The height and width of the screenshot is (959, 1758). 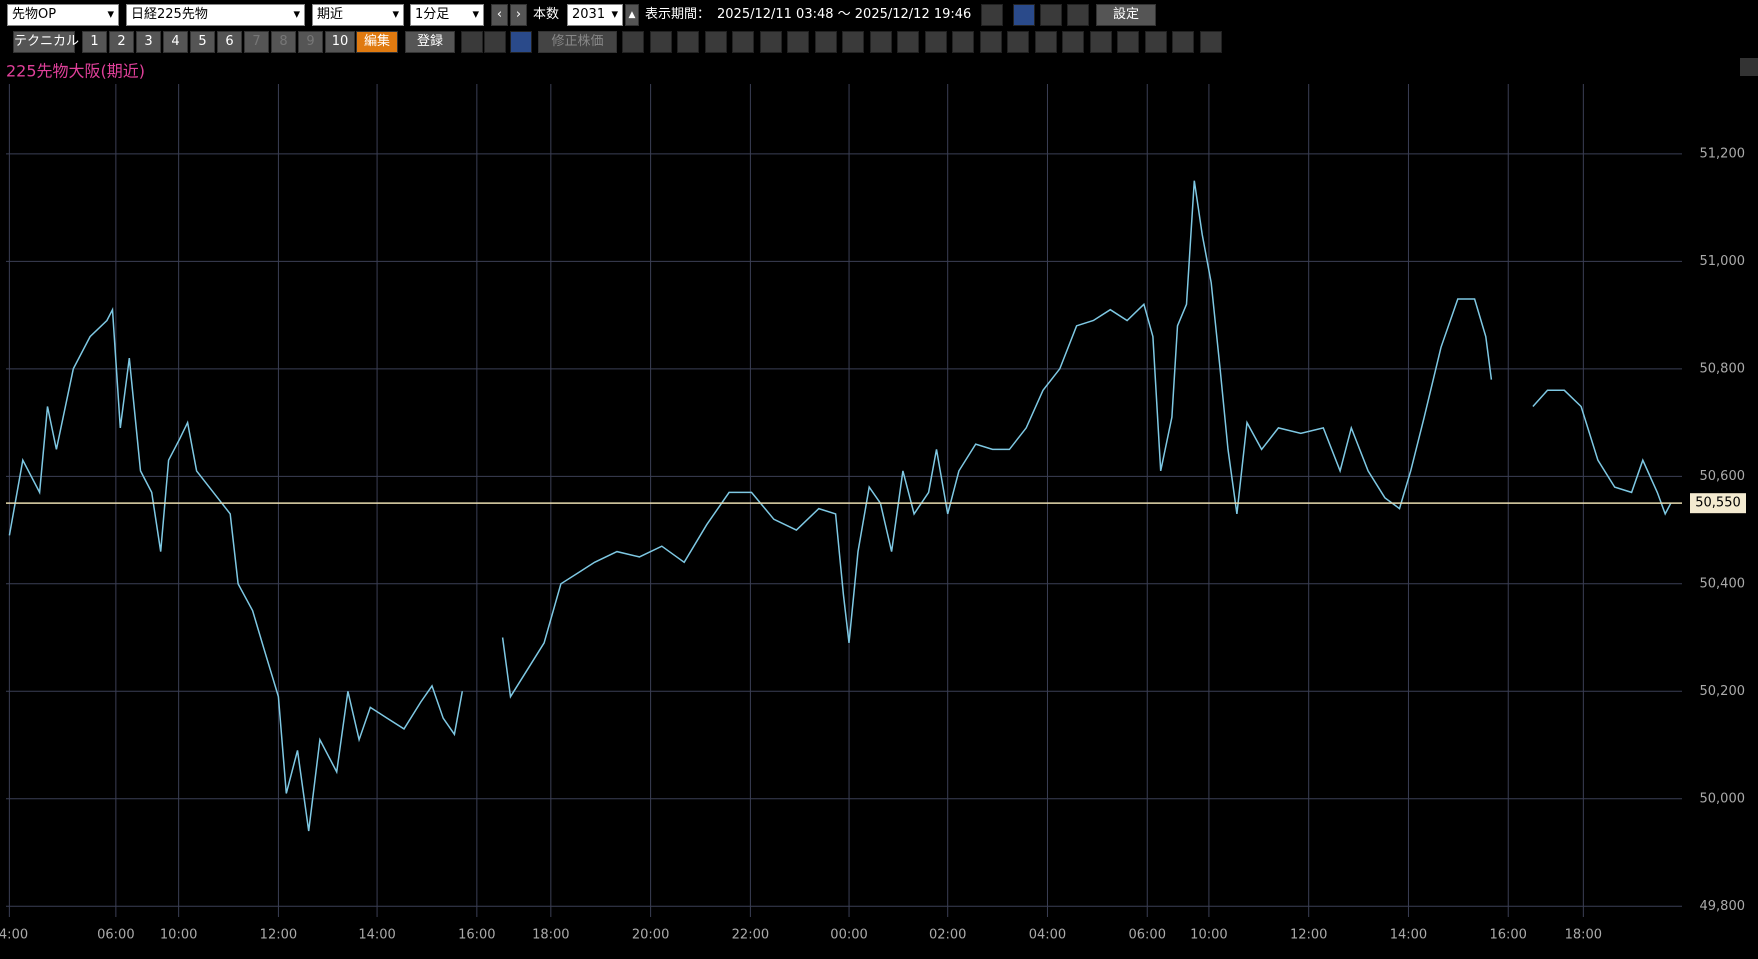 What do you see at coordinates (1051, 15) in the screenshot?
I see `print-icon` at bounding box center [1051, 15].